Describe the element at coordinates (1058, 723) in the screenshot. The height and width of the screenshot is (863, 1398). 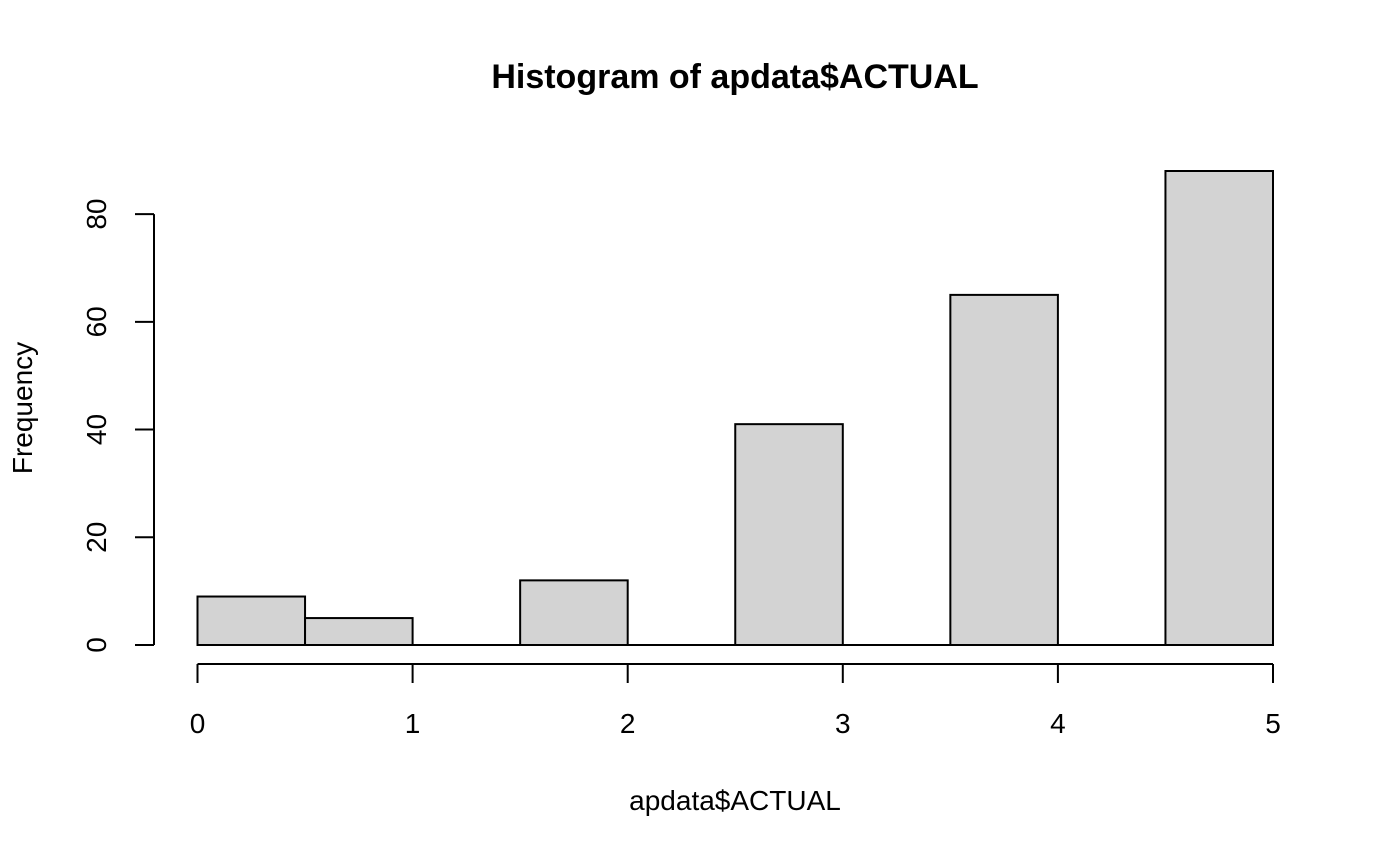
I see `x-tick-label: 4` at that location.